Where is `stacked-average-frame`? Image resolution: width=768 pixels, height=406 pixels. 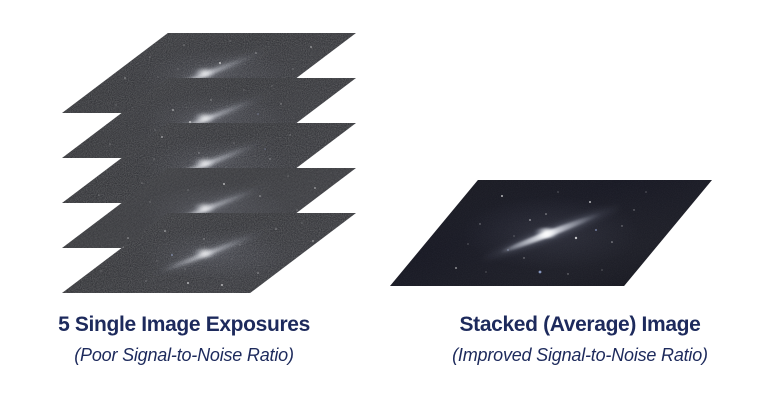
stacked-average-frame is located at coordinates (551, 233).